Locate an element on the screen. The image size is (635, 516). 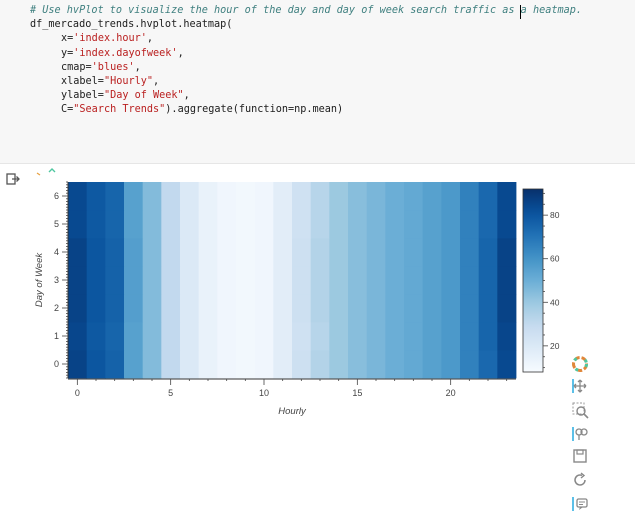
pan-icon is located at coordinates (580, 386).